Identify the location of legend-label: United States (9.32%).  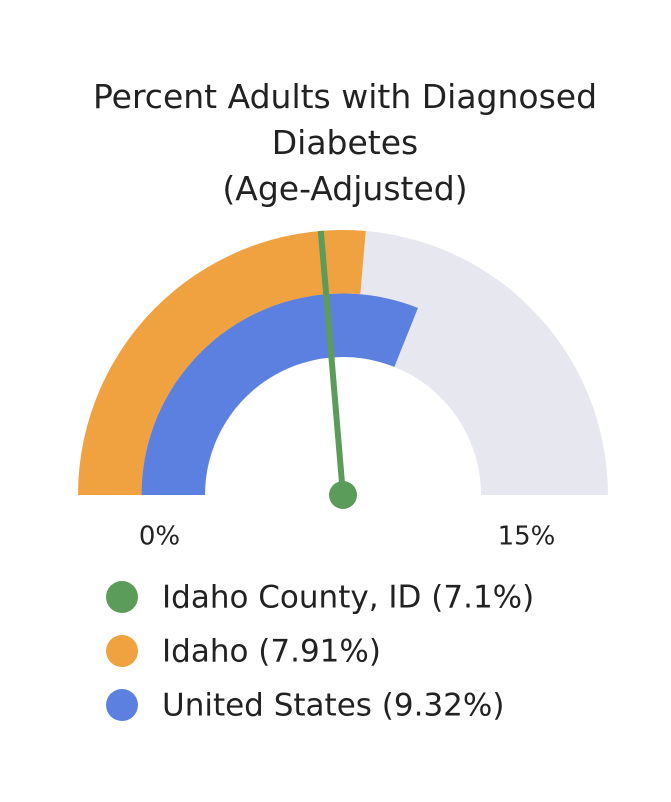
(333, 706).